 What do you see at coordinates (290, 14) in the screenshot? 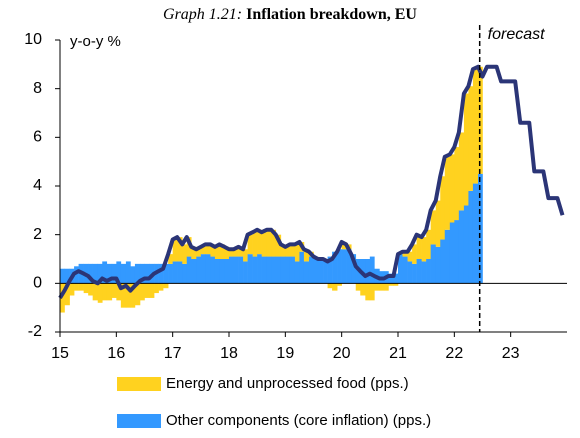
I see `chart-title: Graph 1.21: Inflation breakdown, EU` at bounding box center [290, 14].